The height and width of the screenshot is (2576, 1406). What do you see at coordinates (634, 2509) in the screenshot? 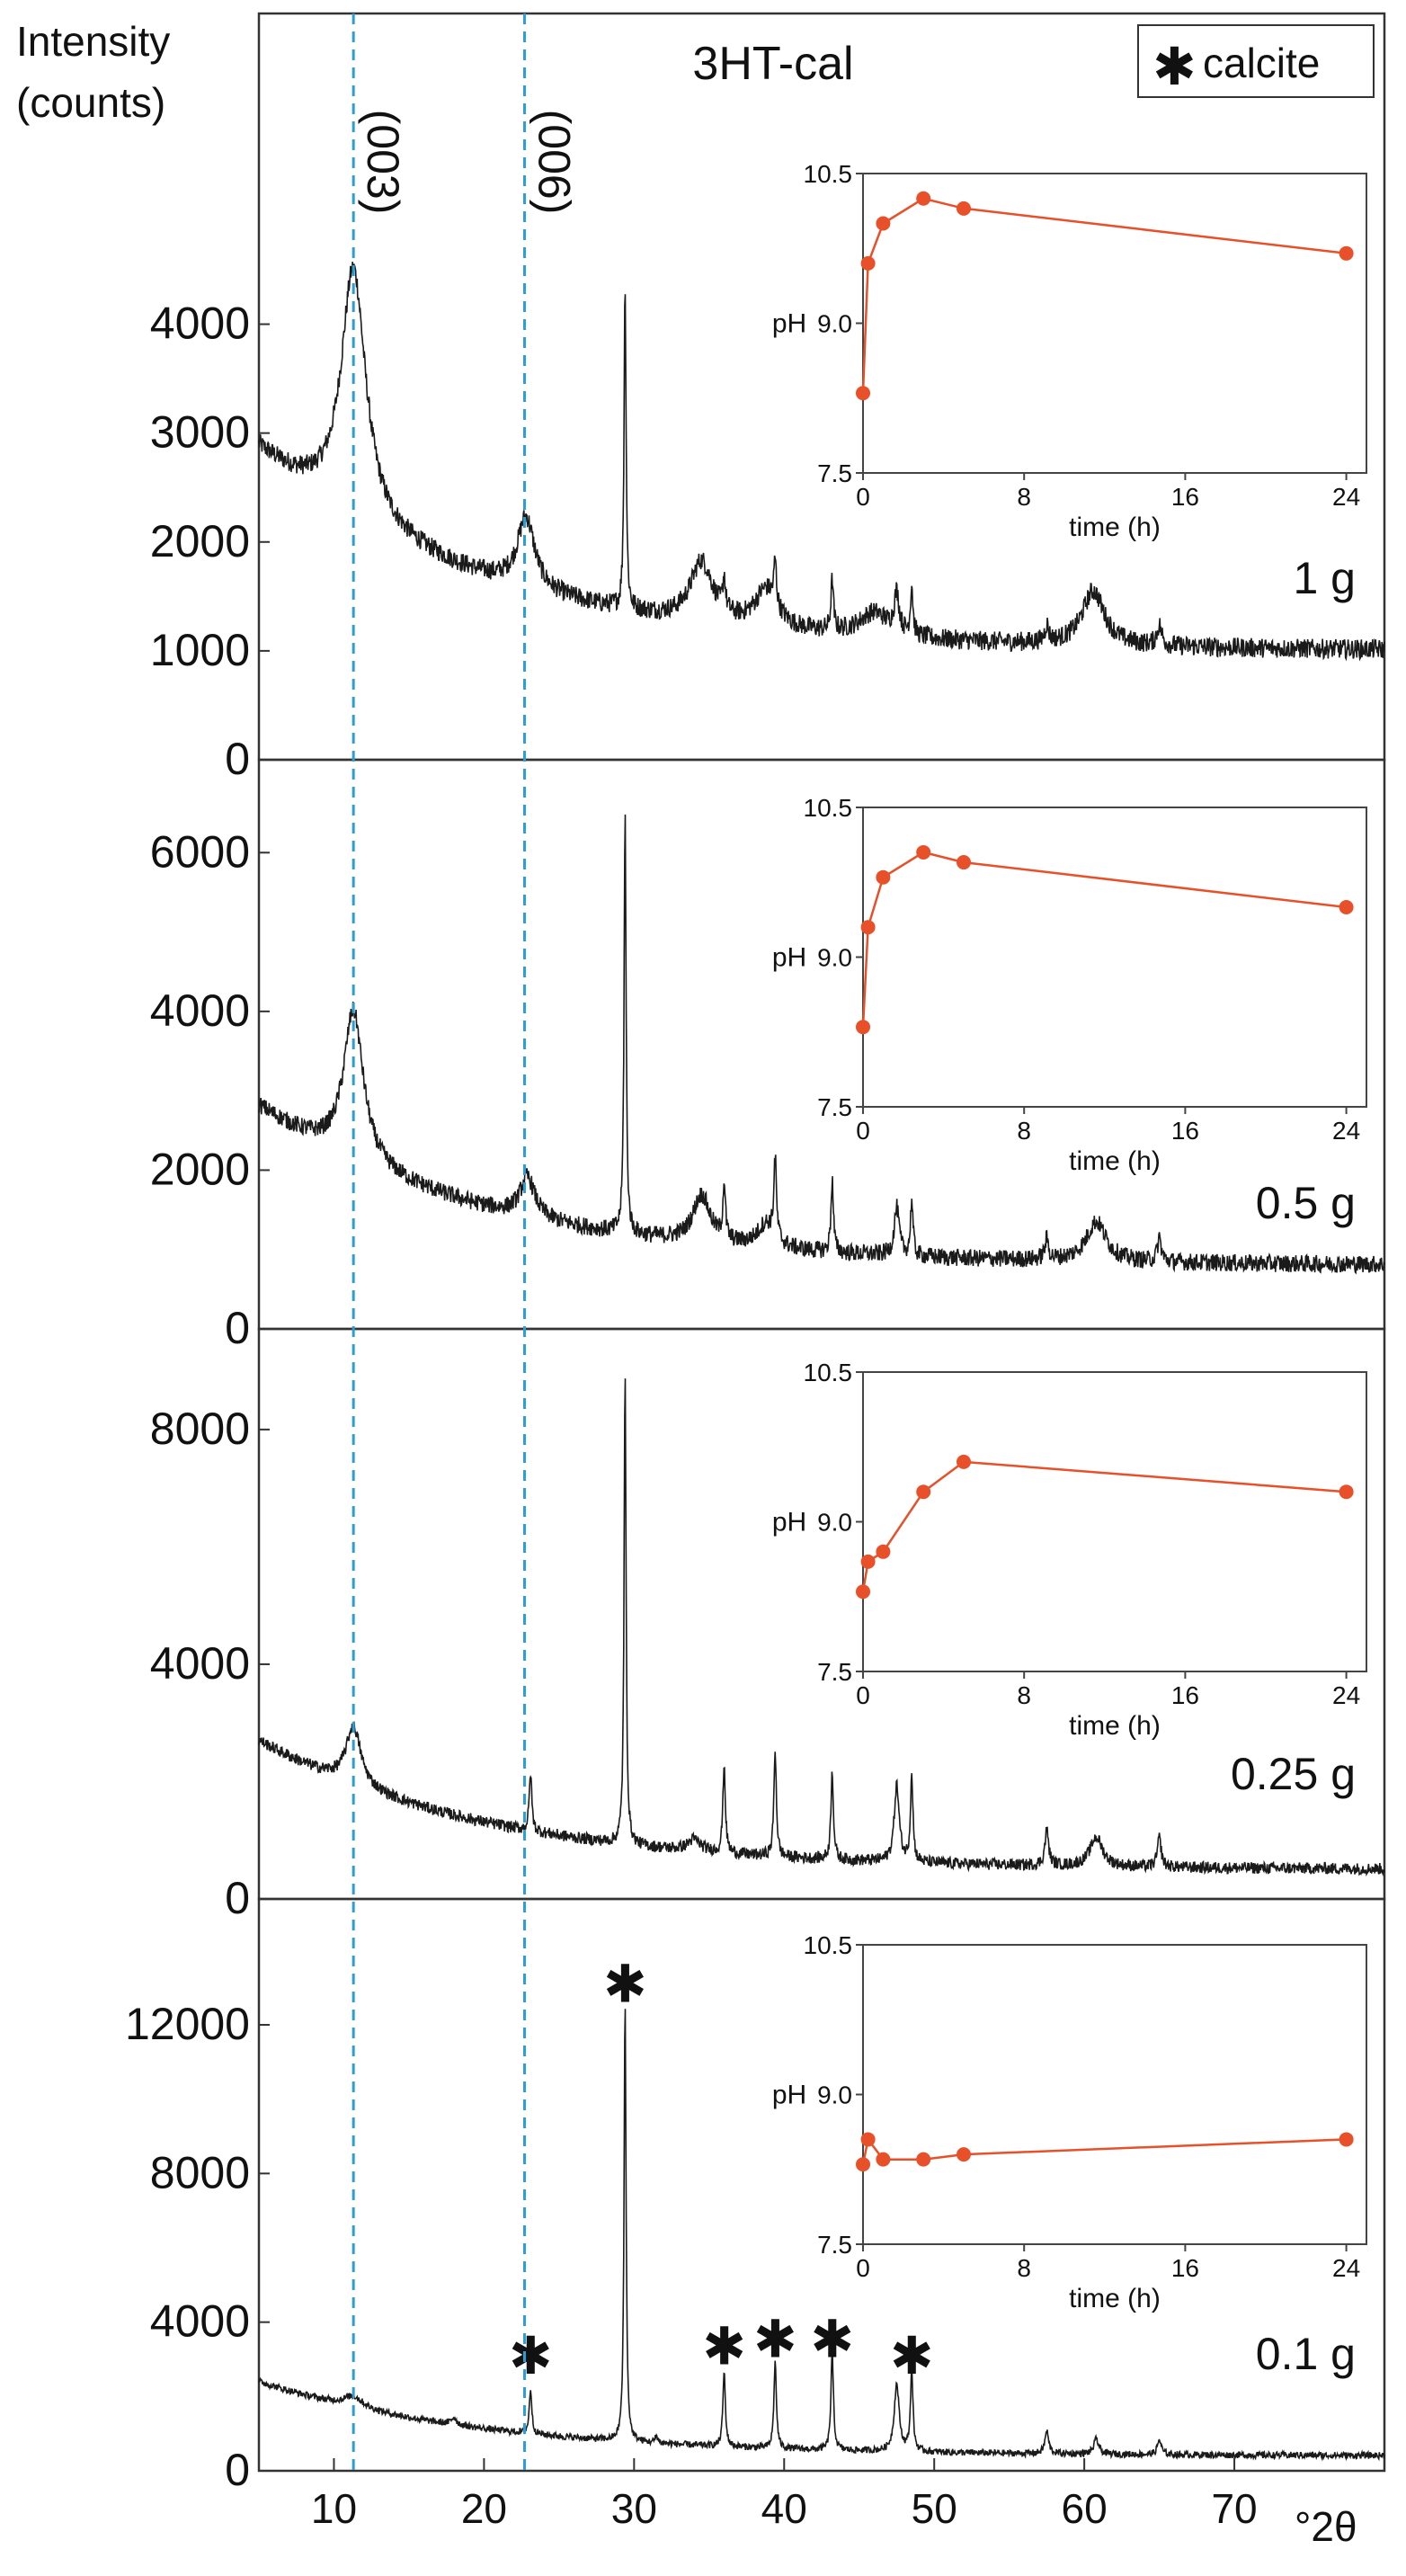
I see `x-tick-label: 30` at bounding box center [634, 2509].